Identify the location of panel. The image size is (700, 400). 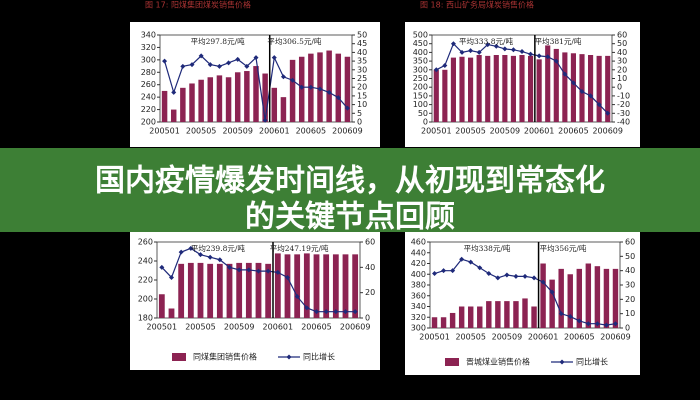
(255, 301).